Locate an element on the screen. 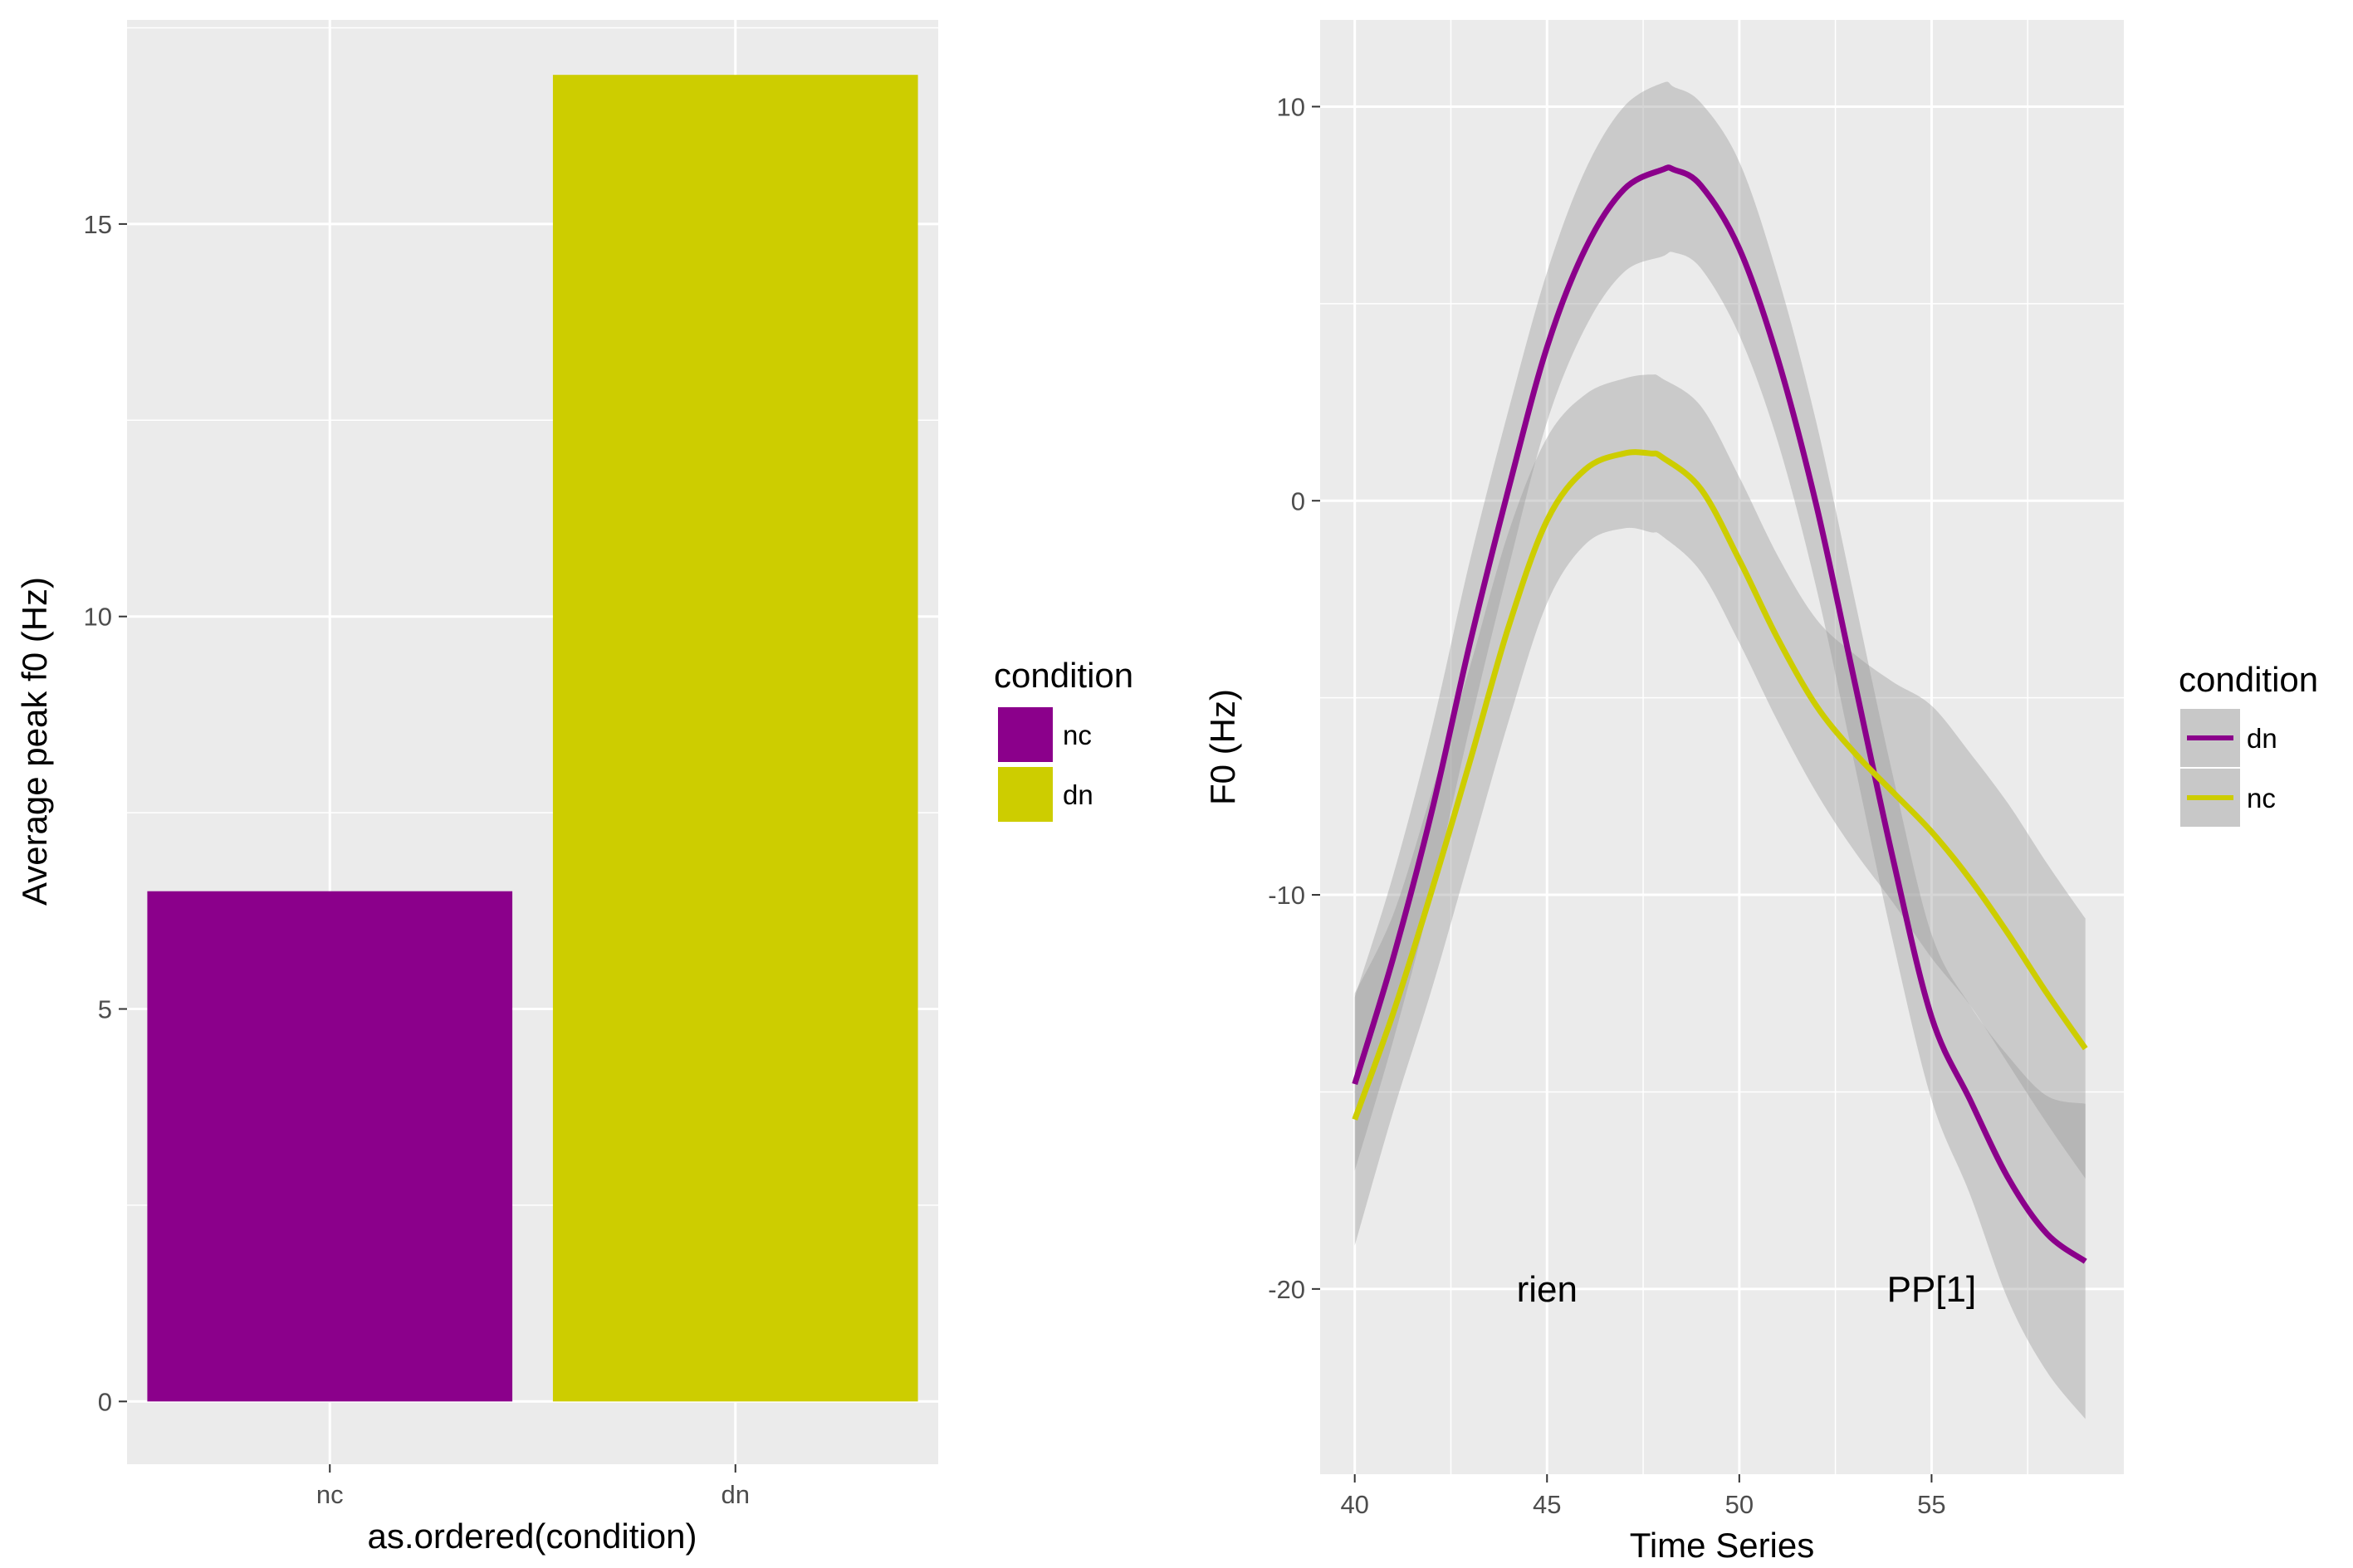  bar-legend-label-dn: dn is located at coordinates (1078, 795).